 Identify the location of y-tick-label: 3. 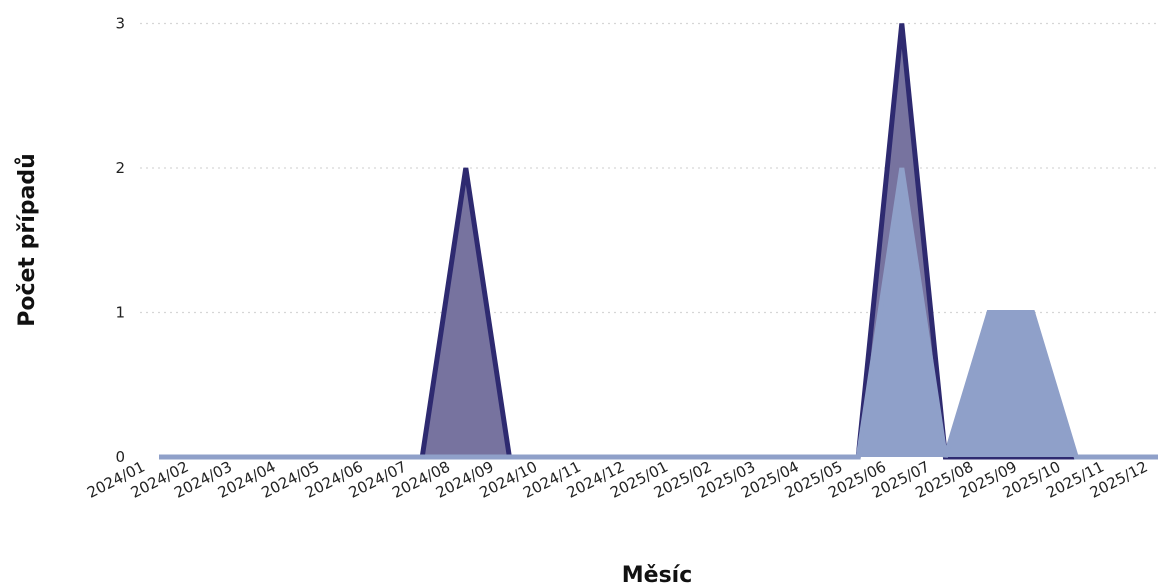
(120, 24).